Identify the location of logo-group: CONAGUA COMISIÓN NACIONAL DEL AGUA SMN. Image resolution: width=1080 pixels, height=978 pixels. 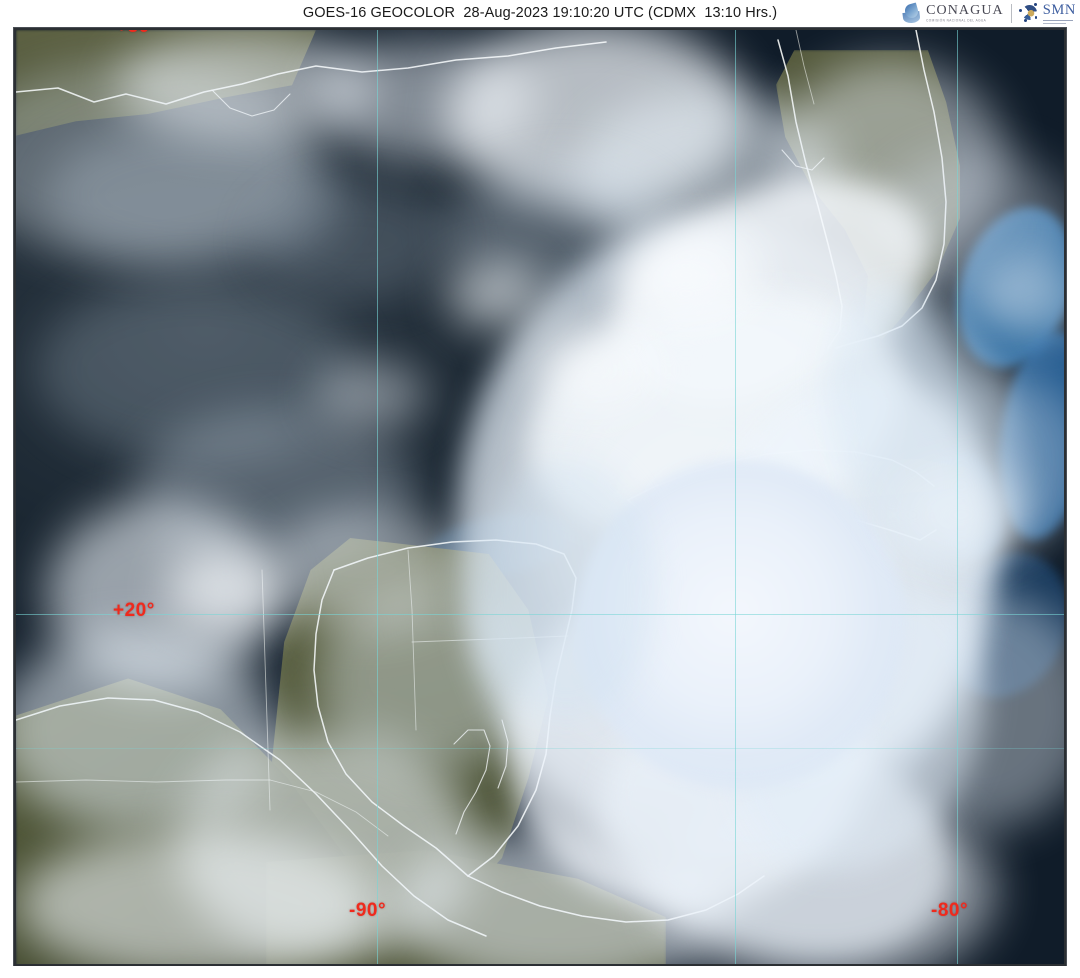
(989, 13).